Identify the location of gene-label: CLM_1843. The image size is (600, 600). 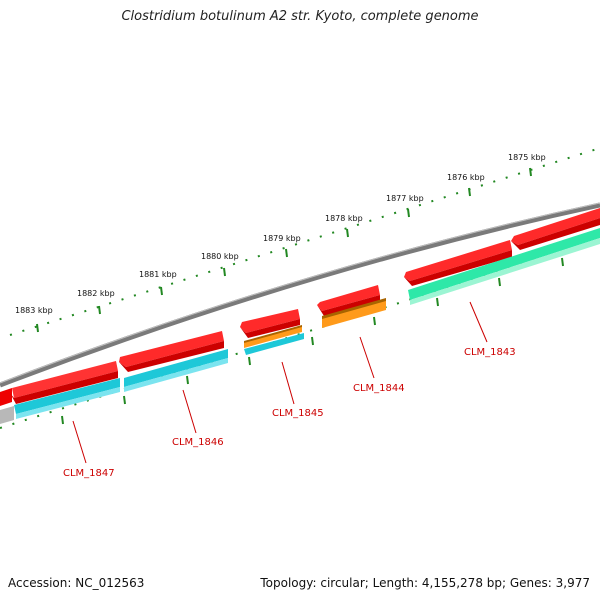
(490, 352).